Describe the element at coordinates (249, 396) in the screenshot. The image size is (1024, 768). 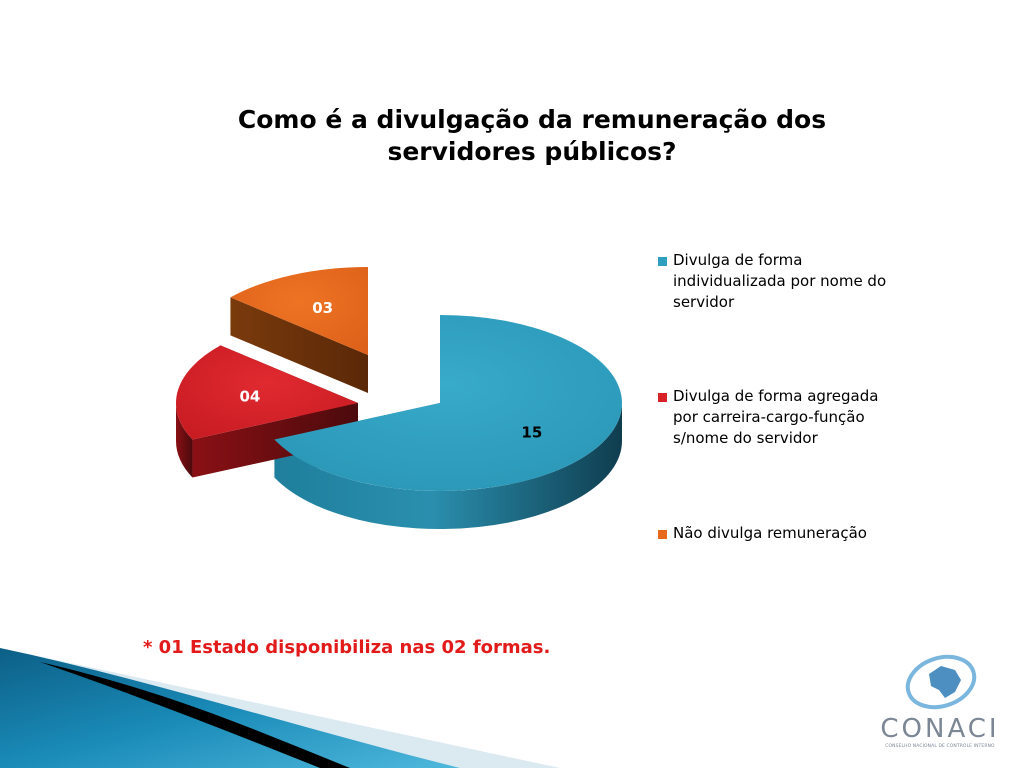
I see `data-label-agregada: 04` at that location.